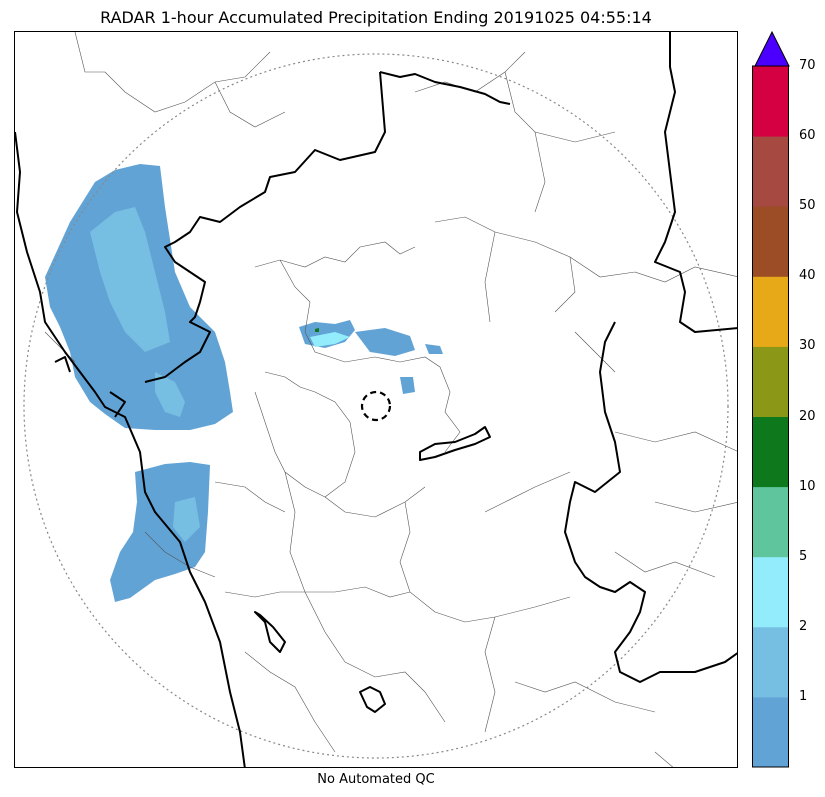 Image resolution: width=825 pixels, height=797 pixels. I want to click on colorbar-tick-label: 2, so click(803, 626).